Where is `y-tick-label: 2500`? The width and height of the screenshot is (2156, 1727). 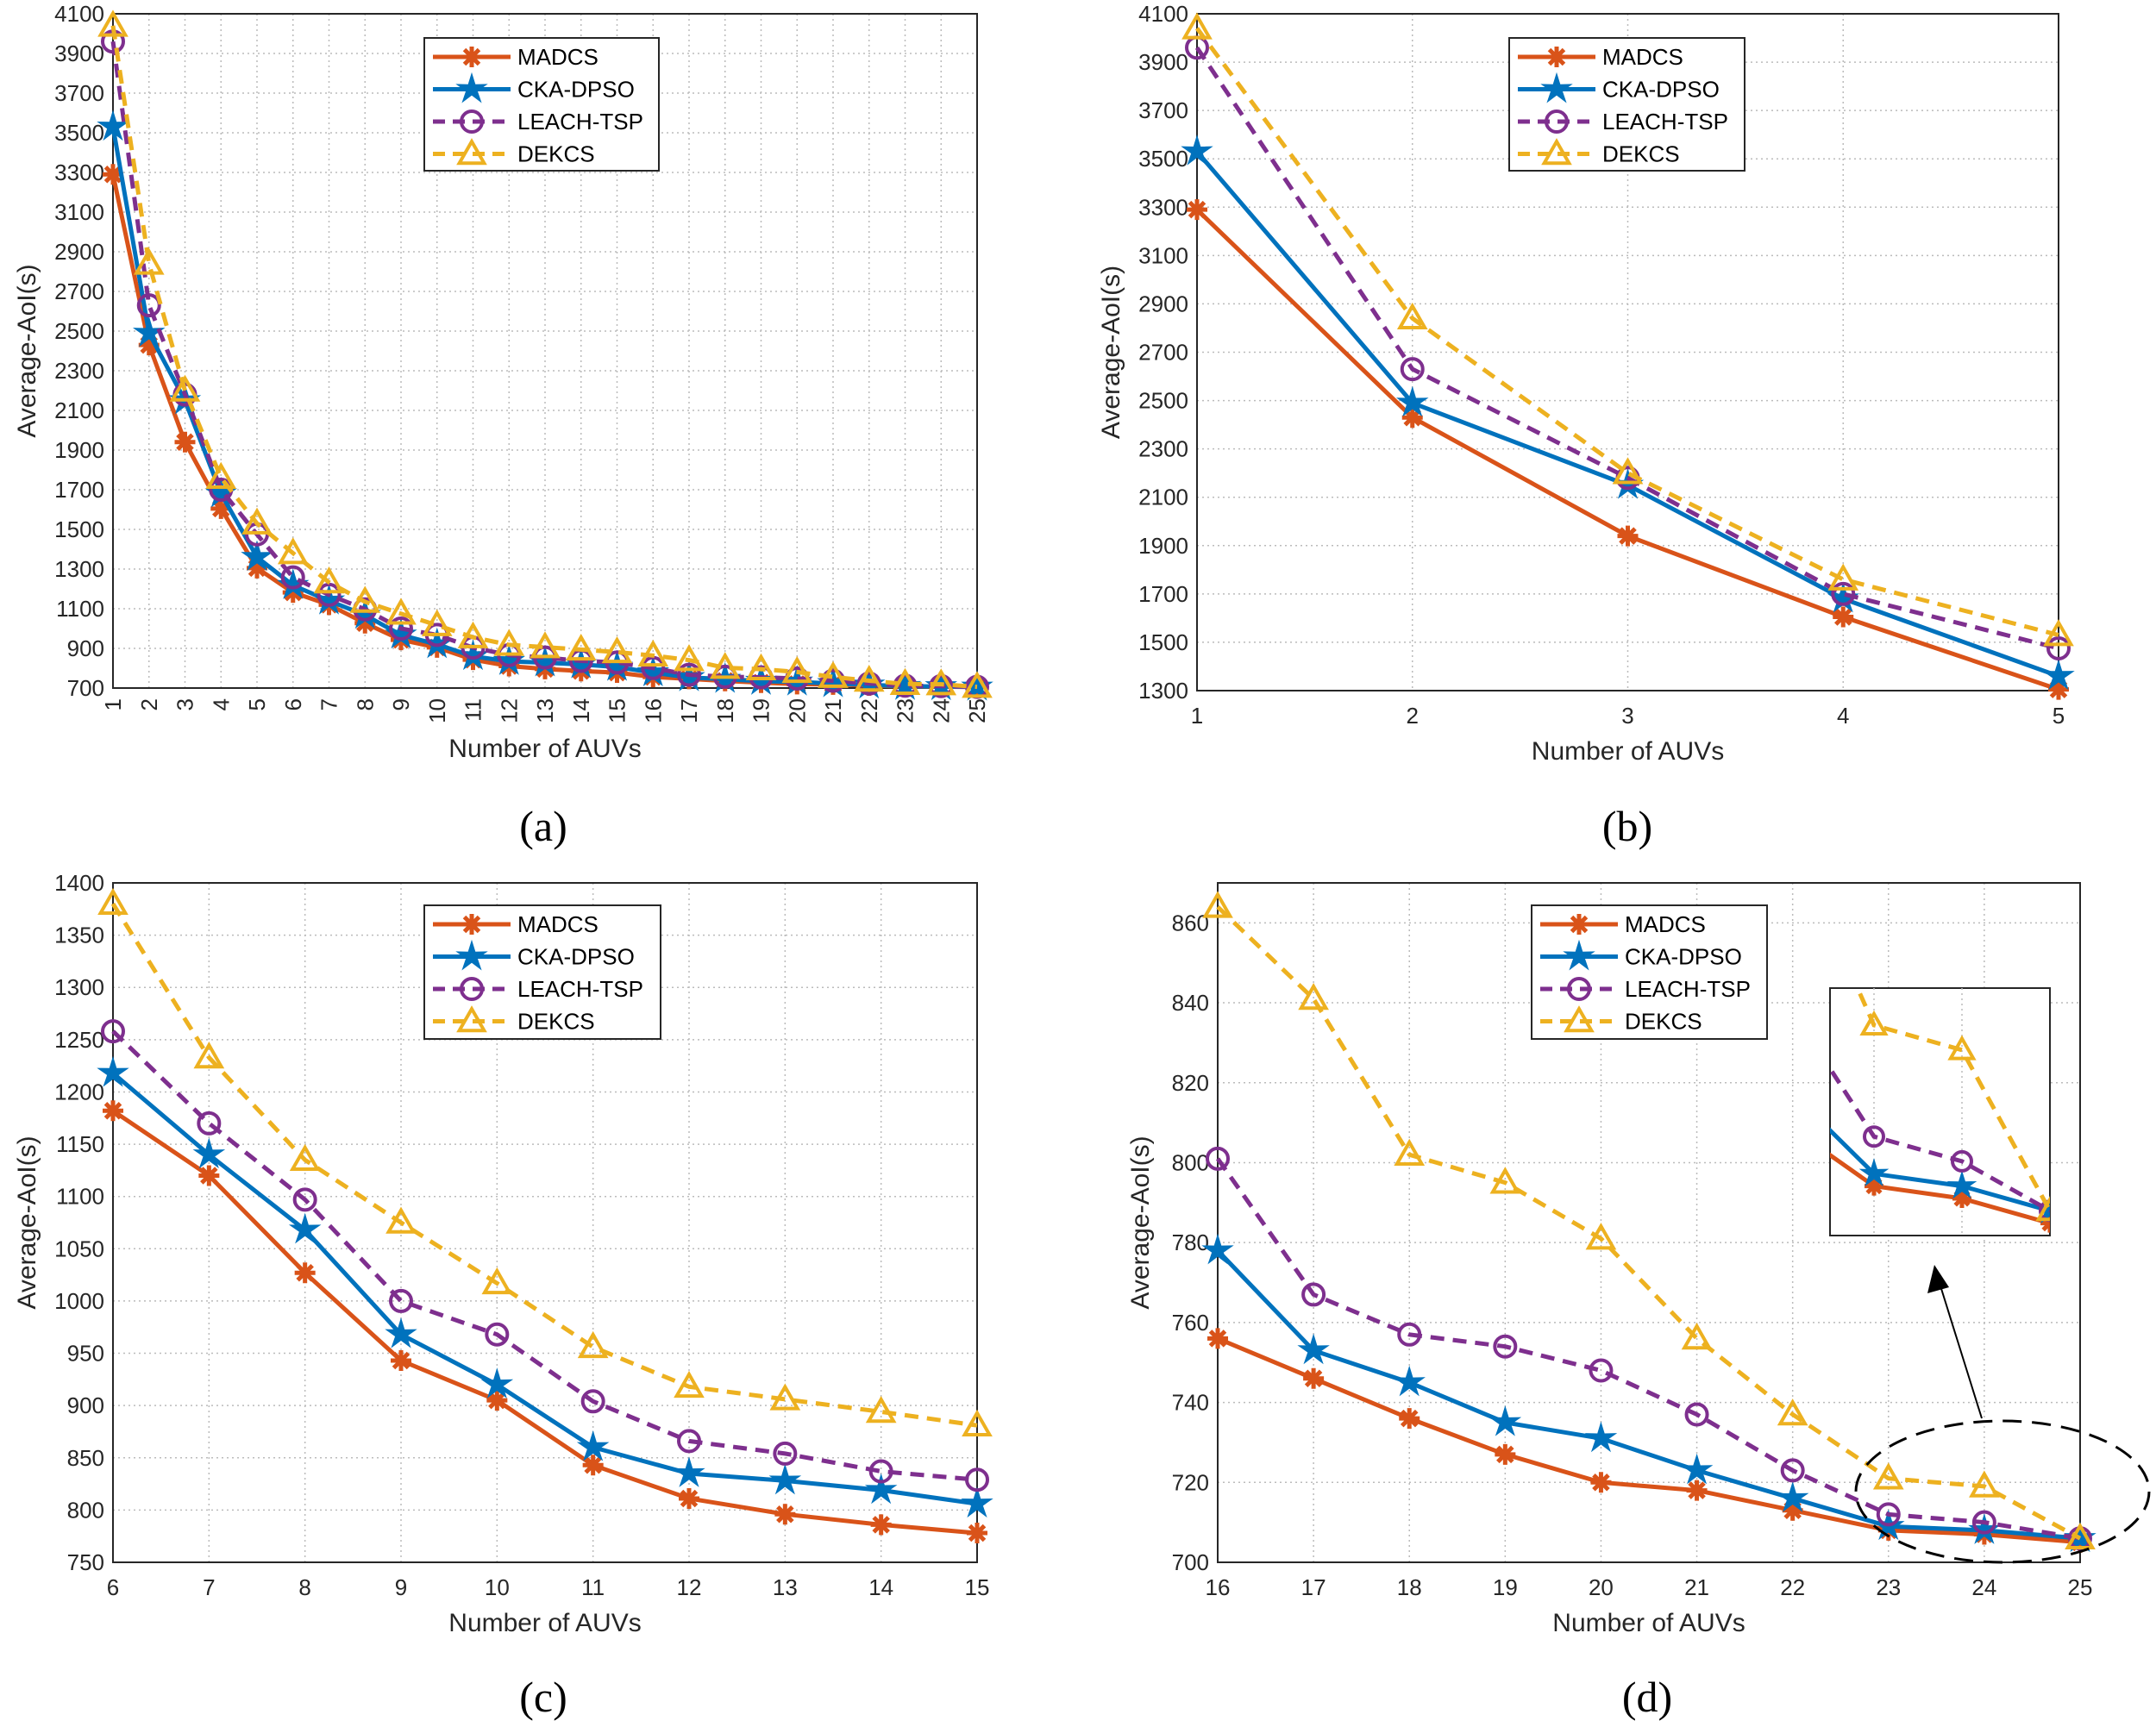 y-tick-label: 2500 is located at coordinates (1163, 401).